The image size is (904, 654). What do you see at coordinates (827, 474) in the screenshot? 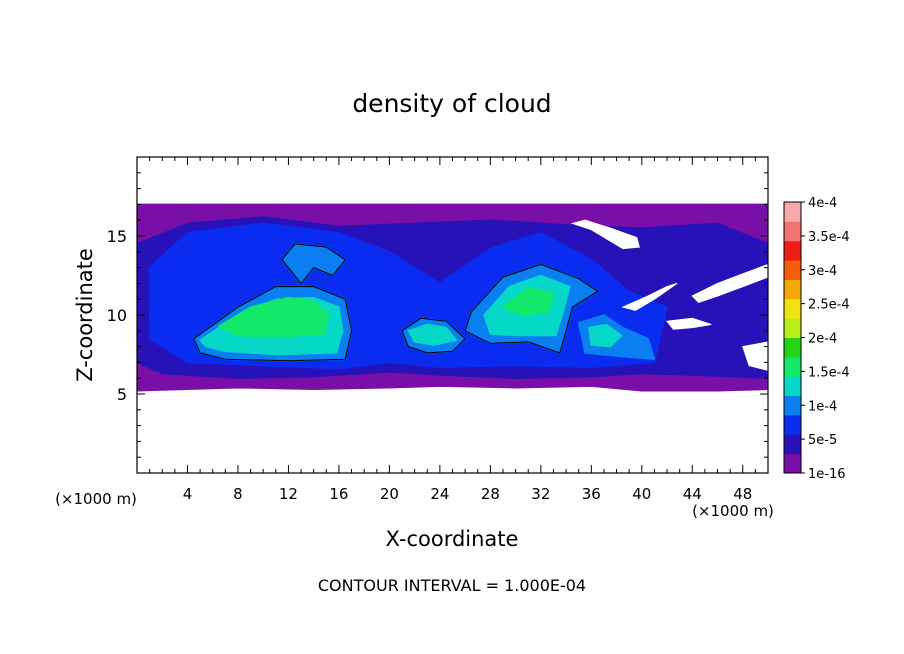
I see `colorbar-label: 1e-16` at bounding box center [827, 474].